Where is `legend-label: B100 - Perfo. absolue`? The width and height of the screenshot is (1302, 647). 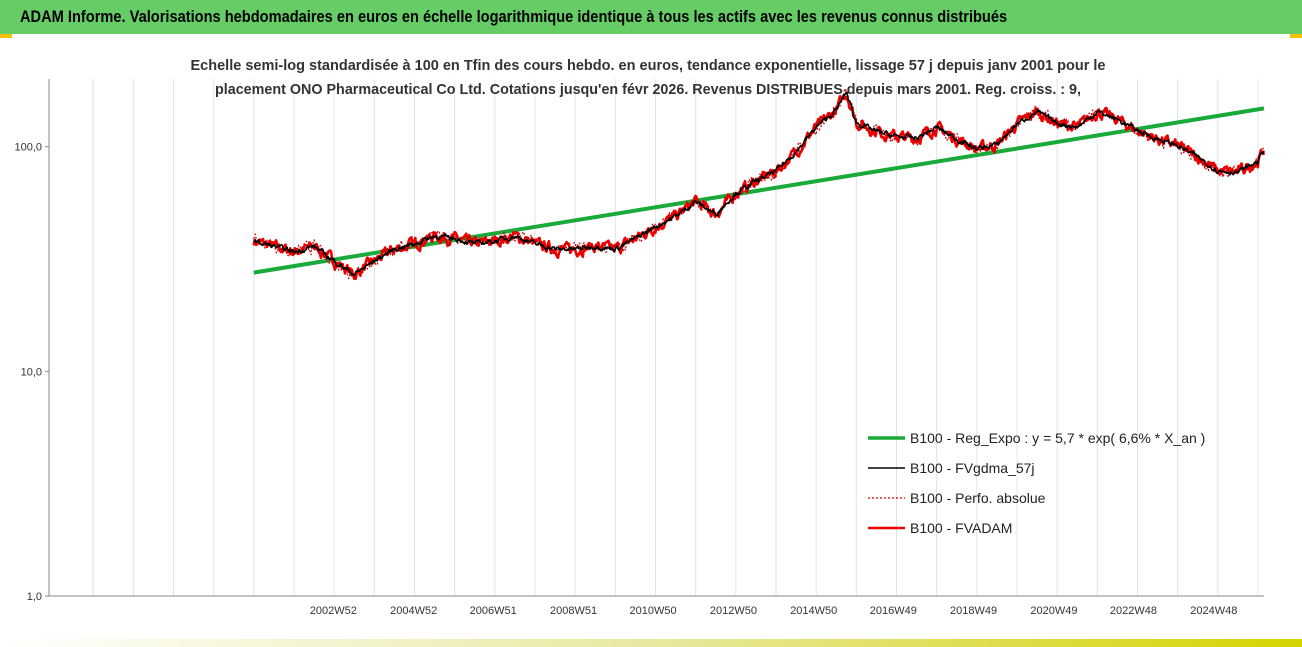
legend-label: B100 - Perfo. absolue is located at coordinates (978, 498).